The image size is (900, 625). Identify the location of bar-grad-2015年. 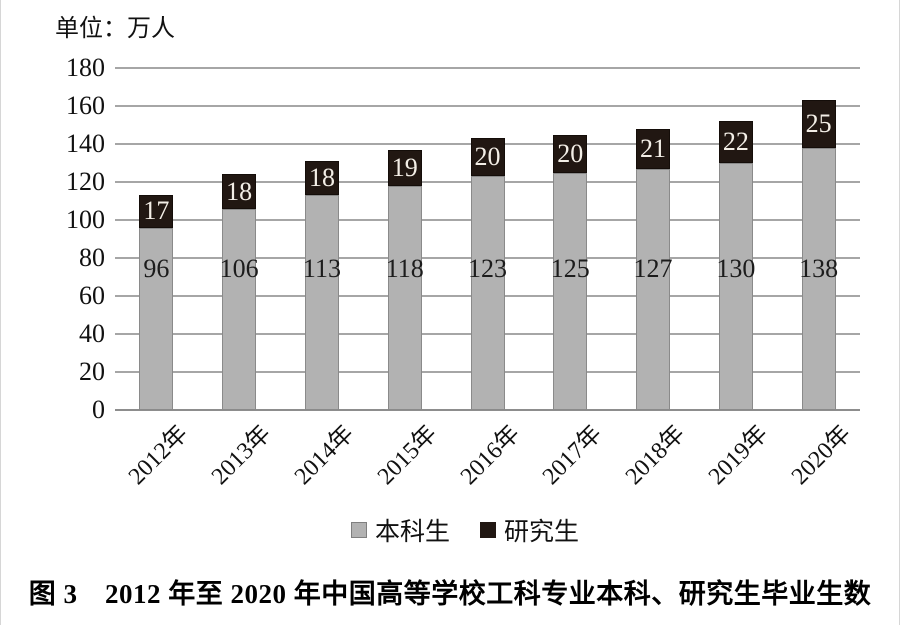
(404, 167).